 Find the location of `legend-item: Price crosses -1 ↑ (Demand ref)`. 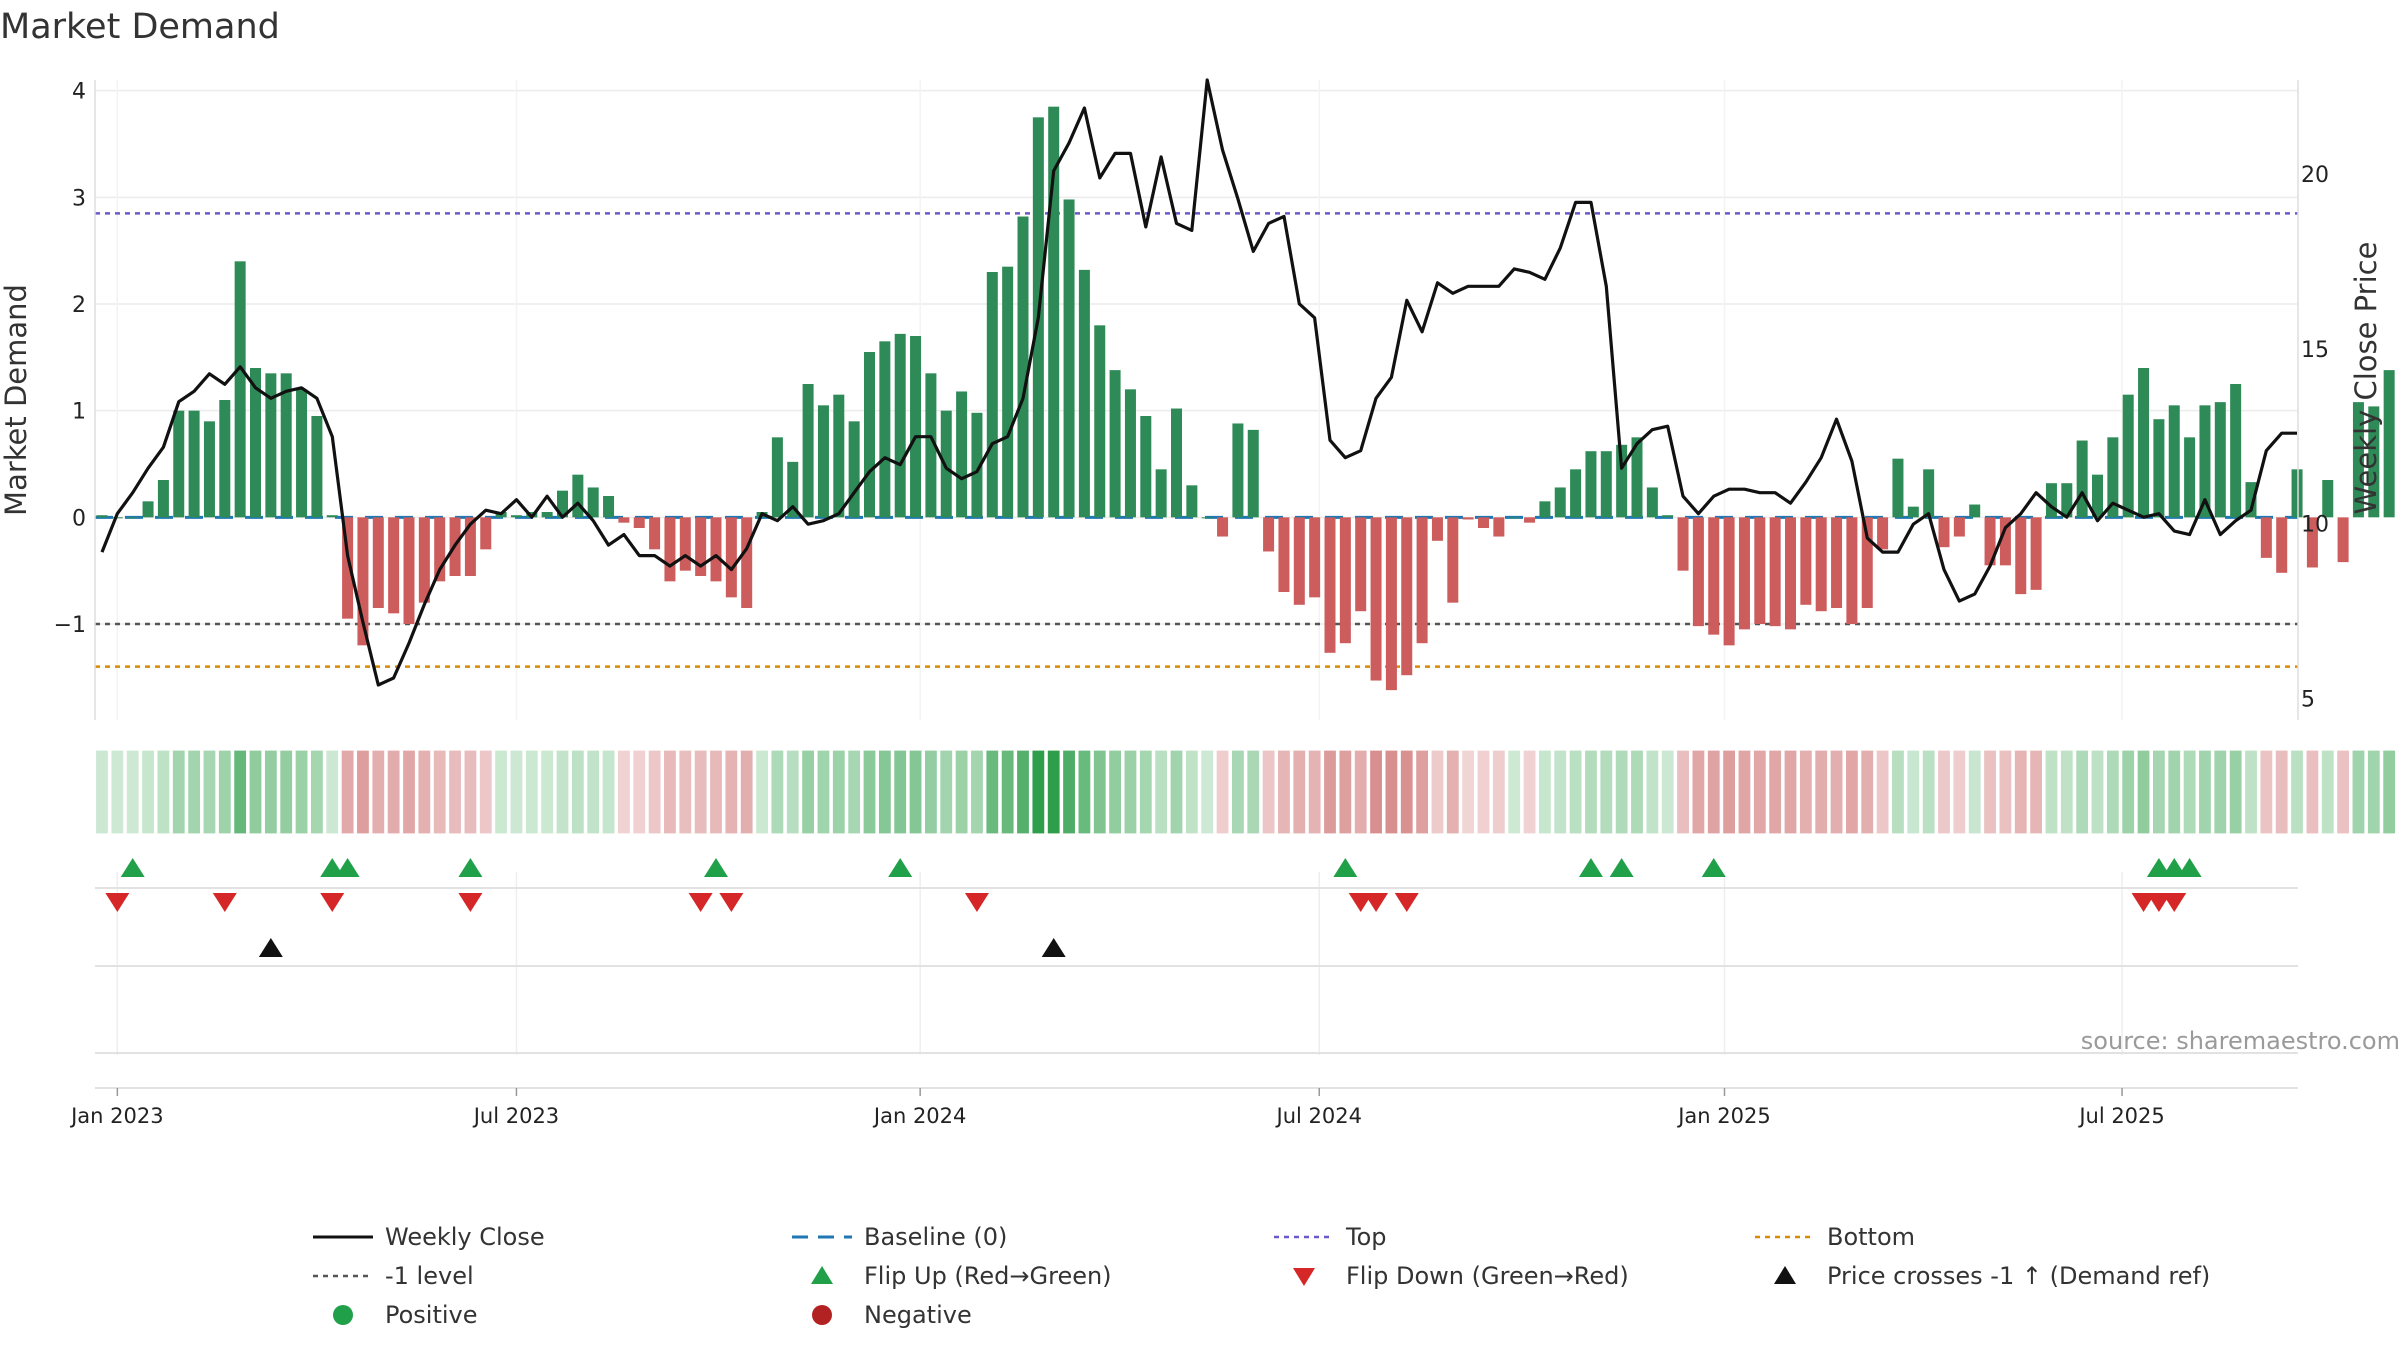

legend-item: Price crosses -1 ↑ (Demand ref) is located at coordinates (1992, 1276).